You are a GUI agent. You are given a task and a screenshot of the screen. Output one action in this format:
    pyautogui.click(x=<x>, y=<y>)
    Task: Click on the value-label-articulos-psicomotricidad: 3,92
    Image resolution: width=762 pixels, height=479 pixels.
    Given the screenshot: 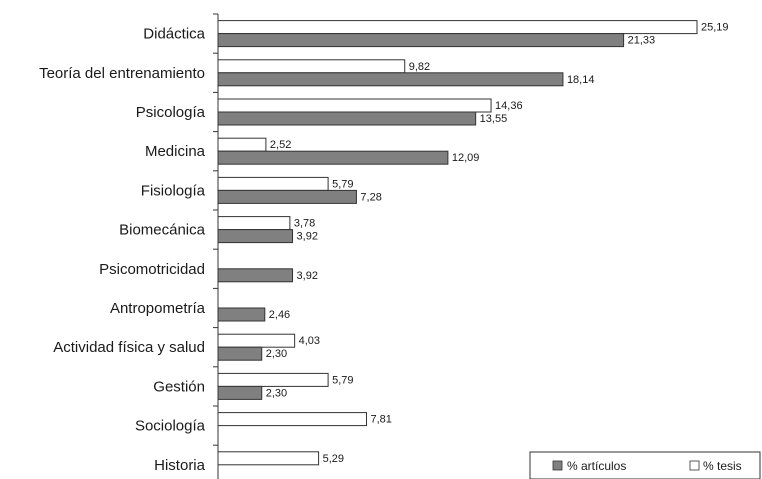 What is the action you would take?
    pyautogui.click(x=307, y=276)
    